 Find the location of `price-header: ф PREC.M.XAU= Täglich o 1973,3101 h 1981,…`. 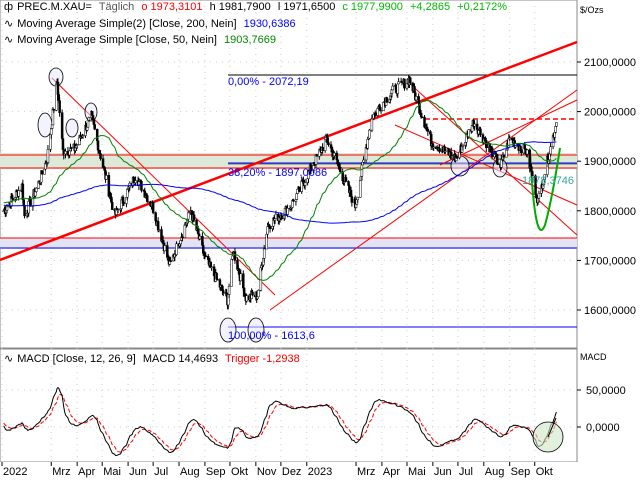

price-header: ф PREC.M.XAU= Täglich o 1973,3101 h 1981,… is located at coordinates (257, 7).